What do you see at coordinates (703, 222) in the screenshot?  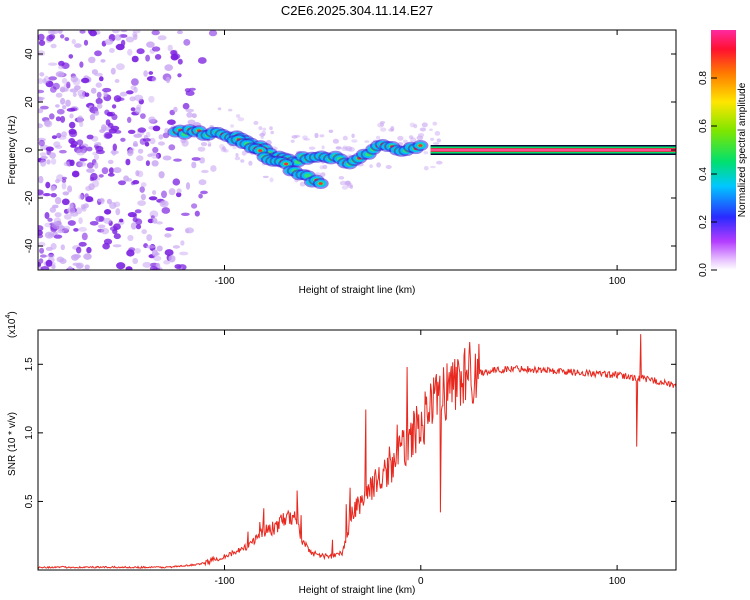 I see `colorbar-tick-label: 0.2` at bounding box center [703, 222].